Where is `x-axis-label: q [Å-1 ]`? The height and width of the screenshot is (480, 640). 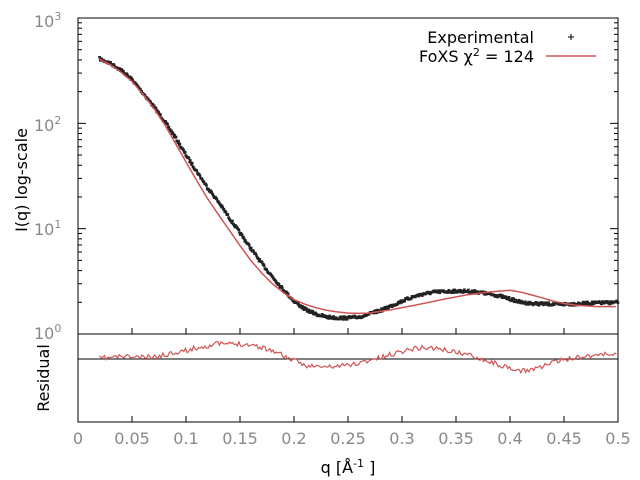
x-axis-label: q [Å-1 ] is located at coordinates (348, 467).